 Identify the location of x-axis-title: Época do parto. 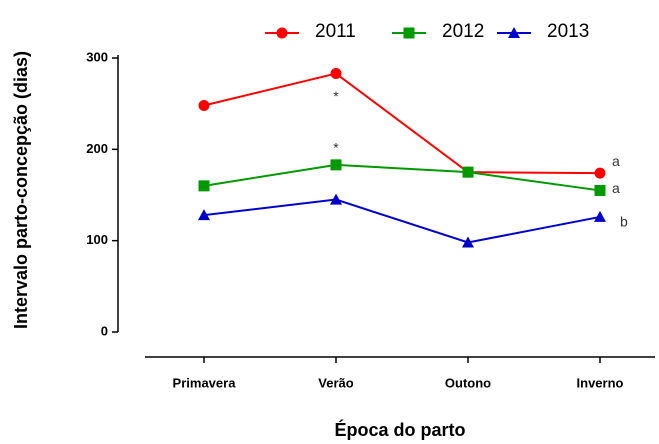
(399, 429).